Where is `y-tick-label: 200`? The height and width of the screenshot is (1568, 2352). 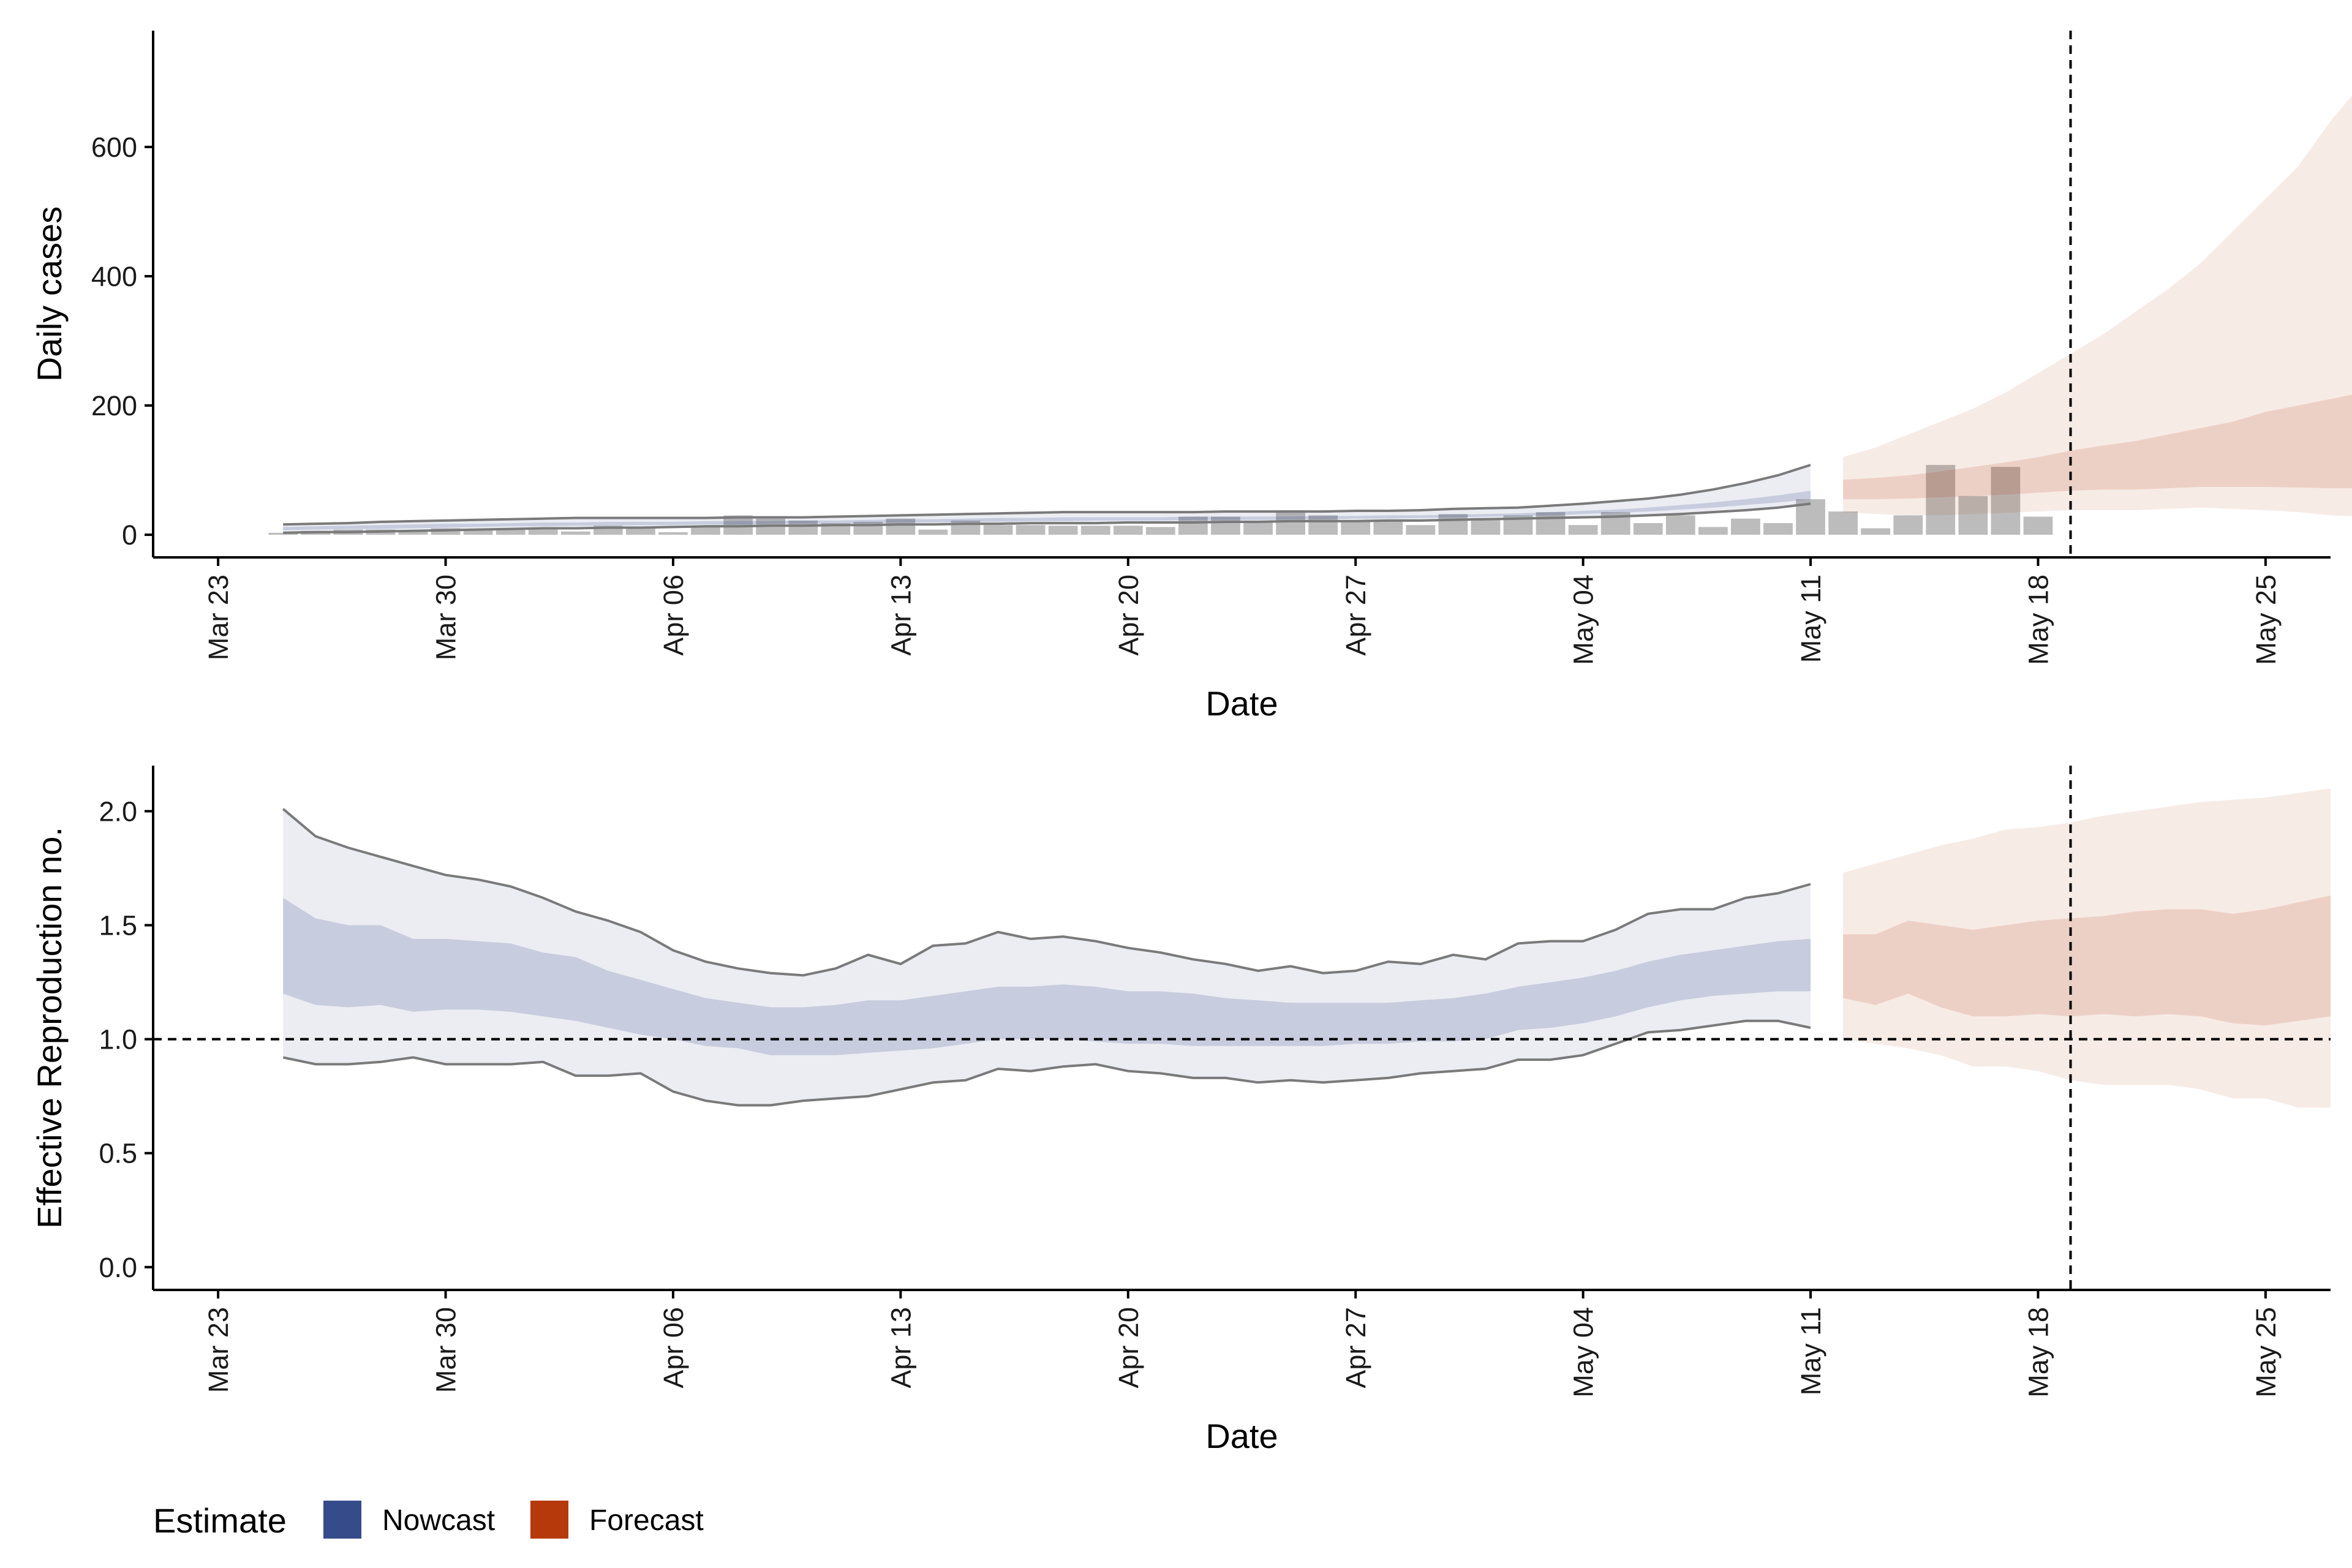
y-tick-label: 200 is located at coordinates (114, 405).